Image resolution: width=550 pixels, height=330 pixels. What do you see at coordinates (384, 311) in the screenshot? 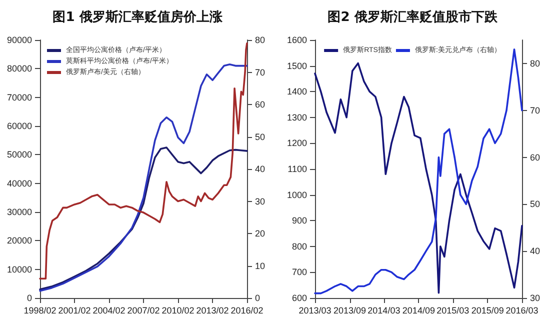
I see `x-tick-label: 2014/03` at bounding box center [384, 311].